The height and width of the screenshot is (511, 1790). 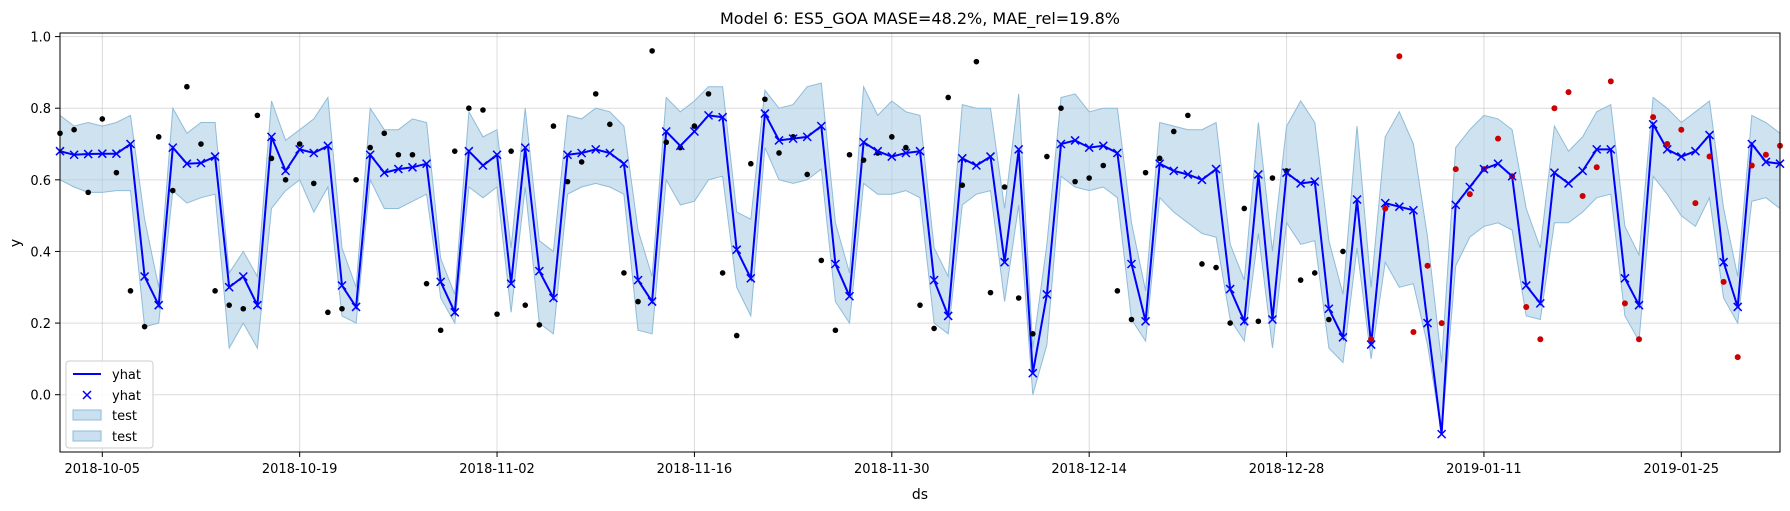 I want to click on x-tick-label: 2019-01-25, so click(x=1682, y=469).